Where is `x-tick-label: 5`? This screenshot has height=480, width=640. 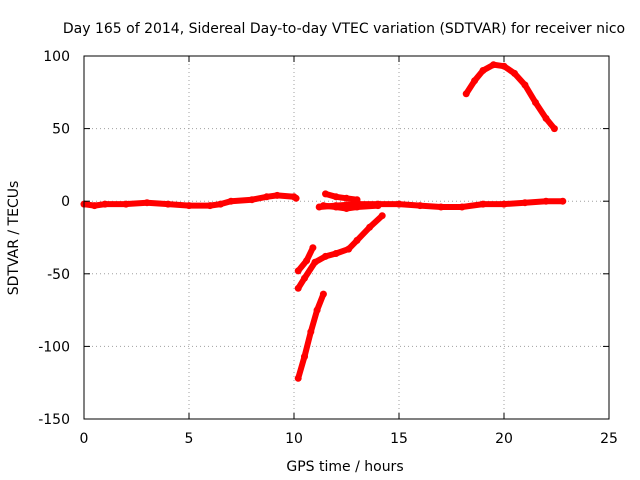 x-tick-label: 5 is located at coordinates (189, 439).